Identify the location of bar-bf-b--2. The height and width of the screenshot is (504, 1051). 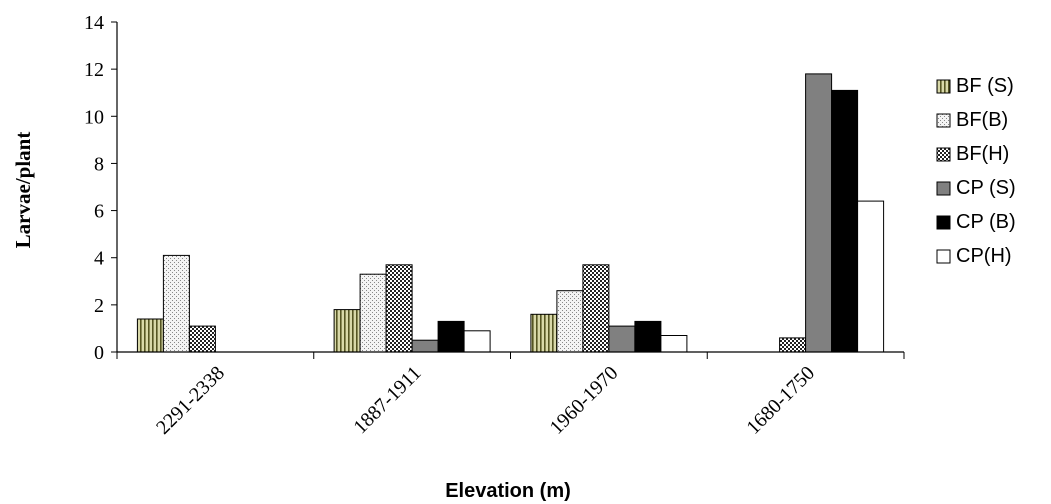
(570, 321).